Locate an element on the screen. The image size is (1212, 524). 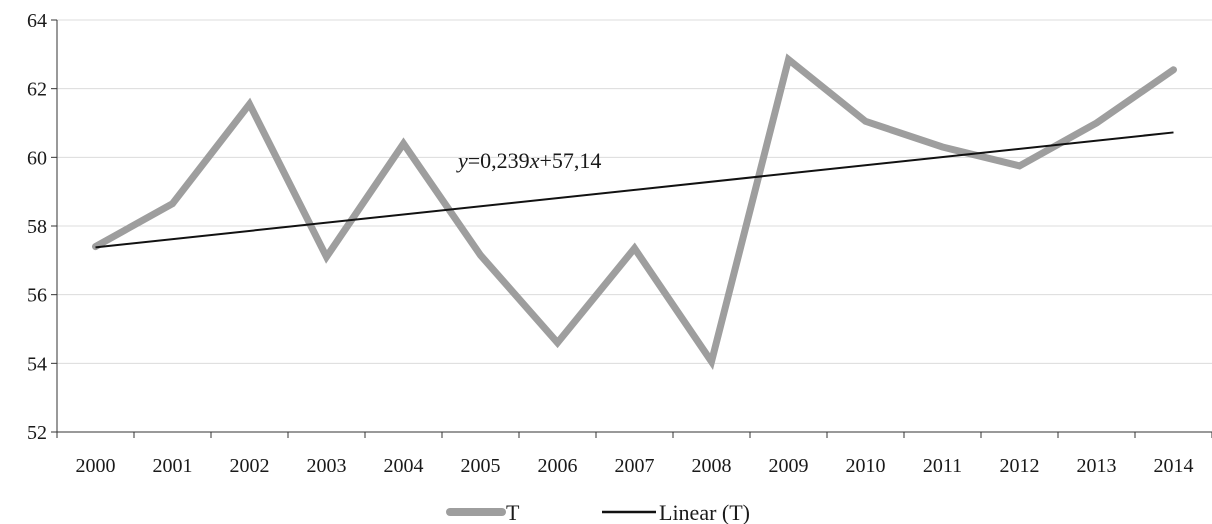
equation-coef: =0,239 is located at coordinates (499, 160).